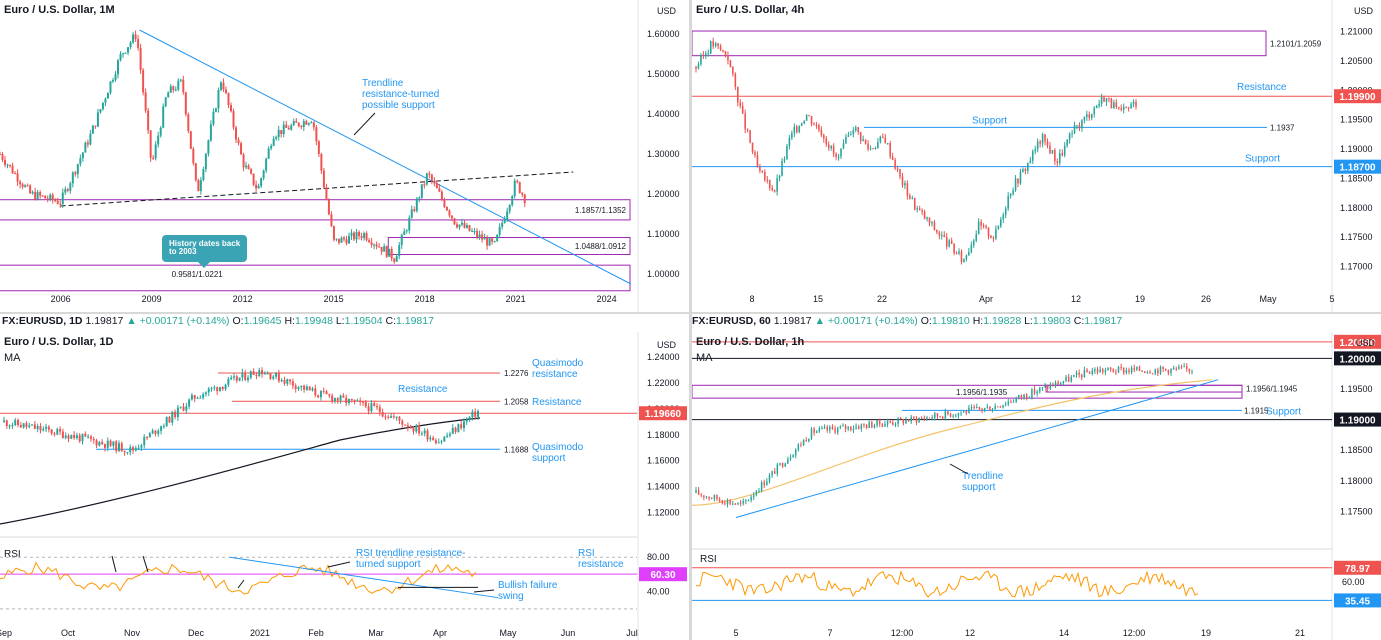 Image resolution: width=1381 pixels, height=640 pixels. I want to click on rsi-trendline, so click(364, 577).